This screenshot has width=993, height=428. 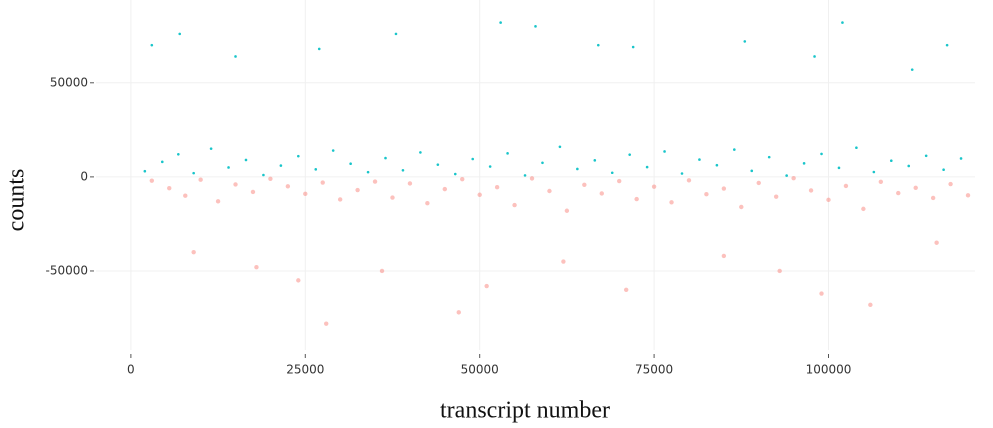 I want to click on y-axis-title: counts, so click(x=17, y=200).